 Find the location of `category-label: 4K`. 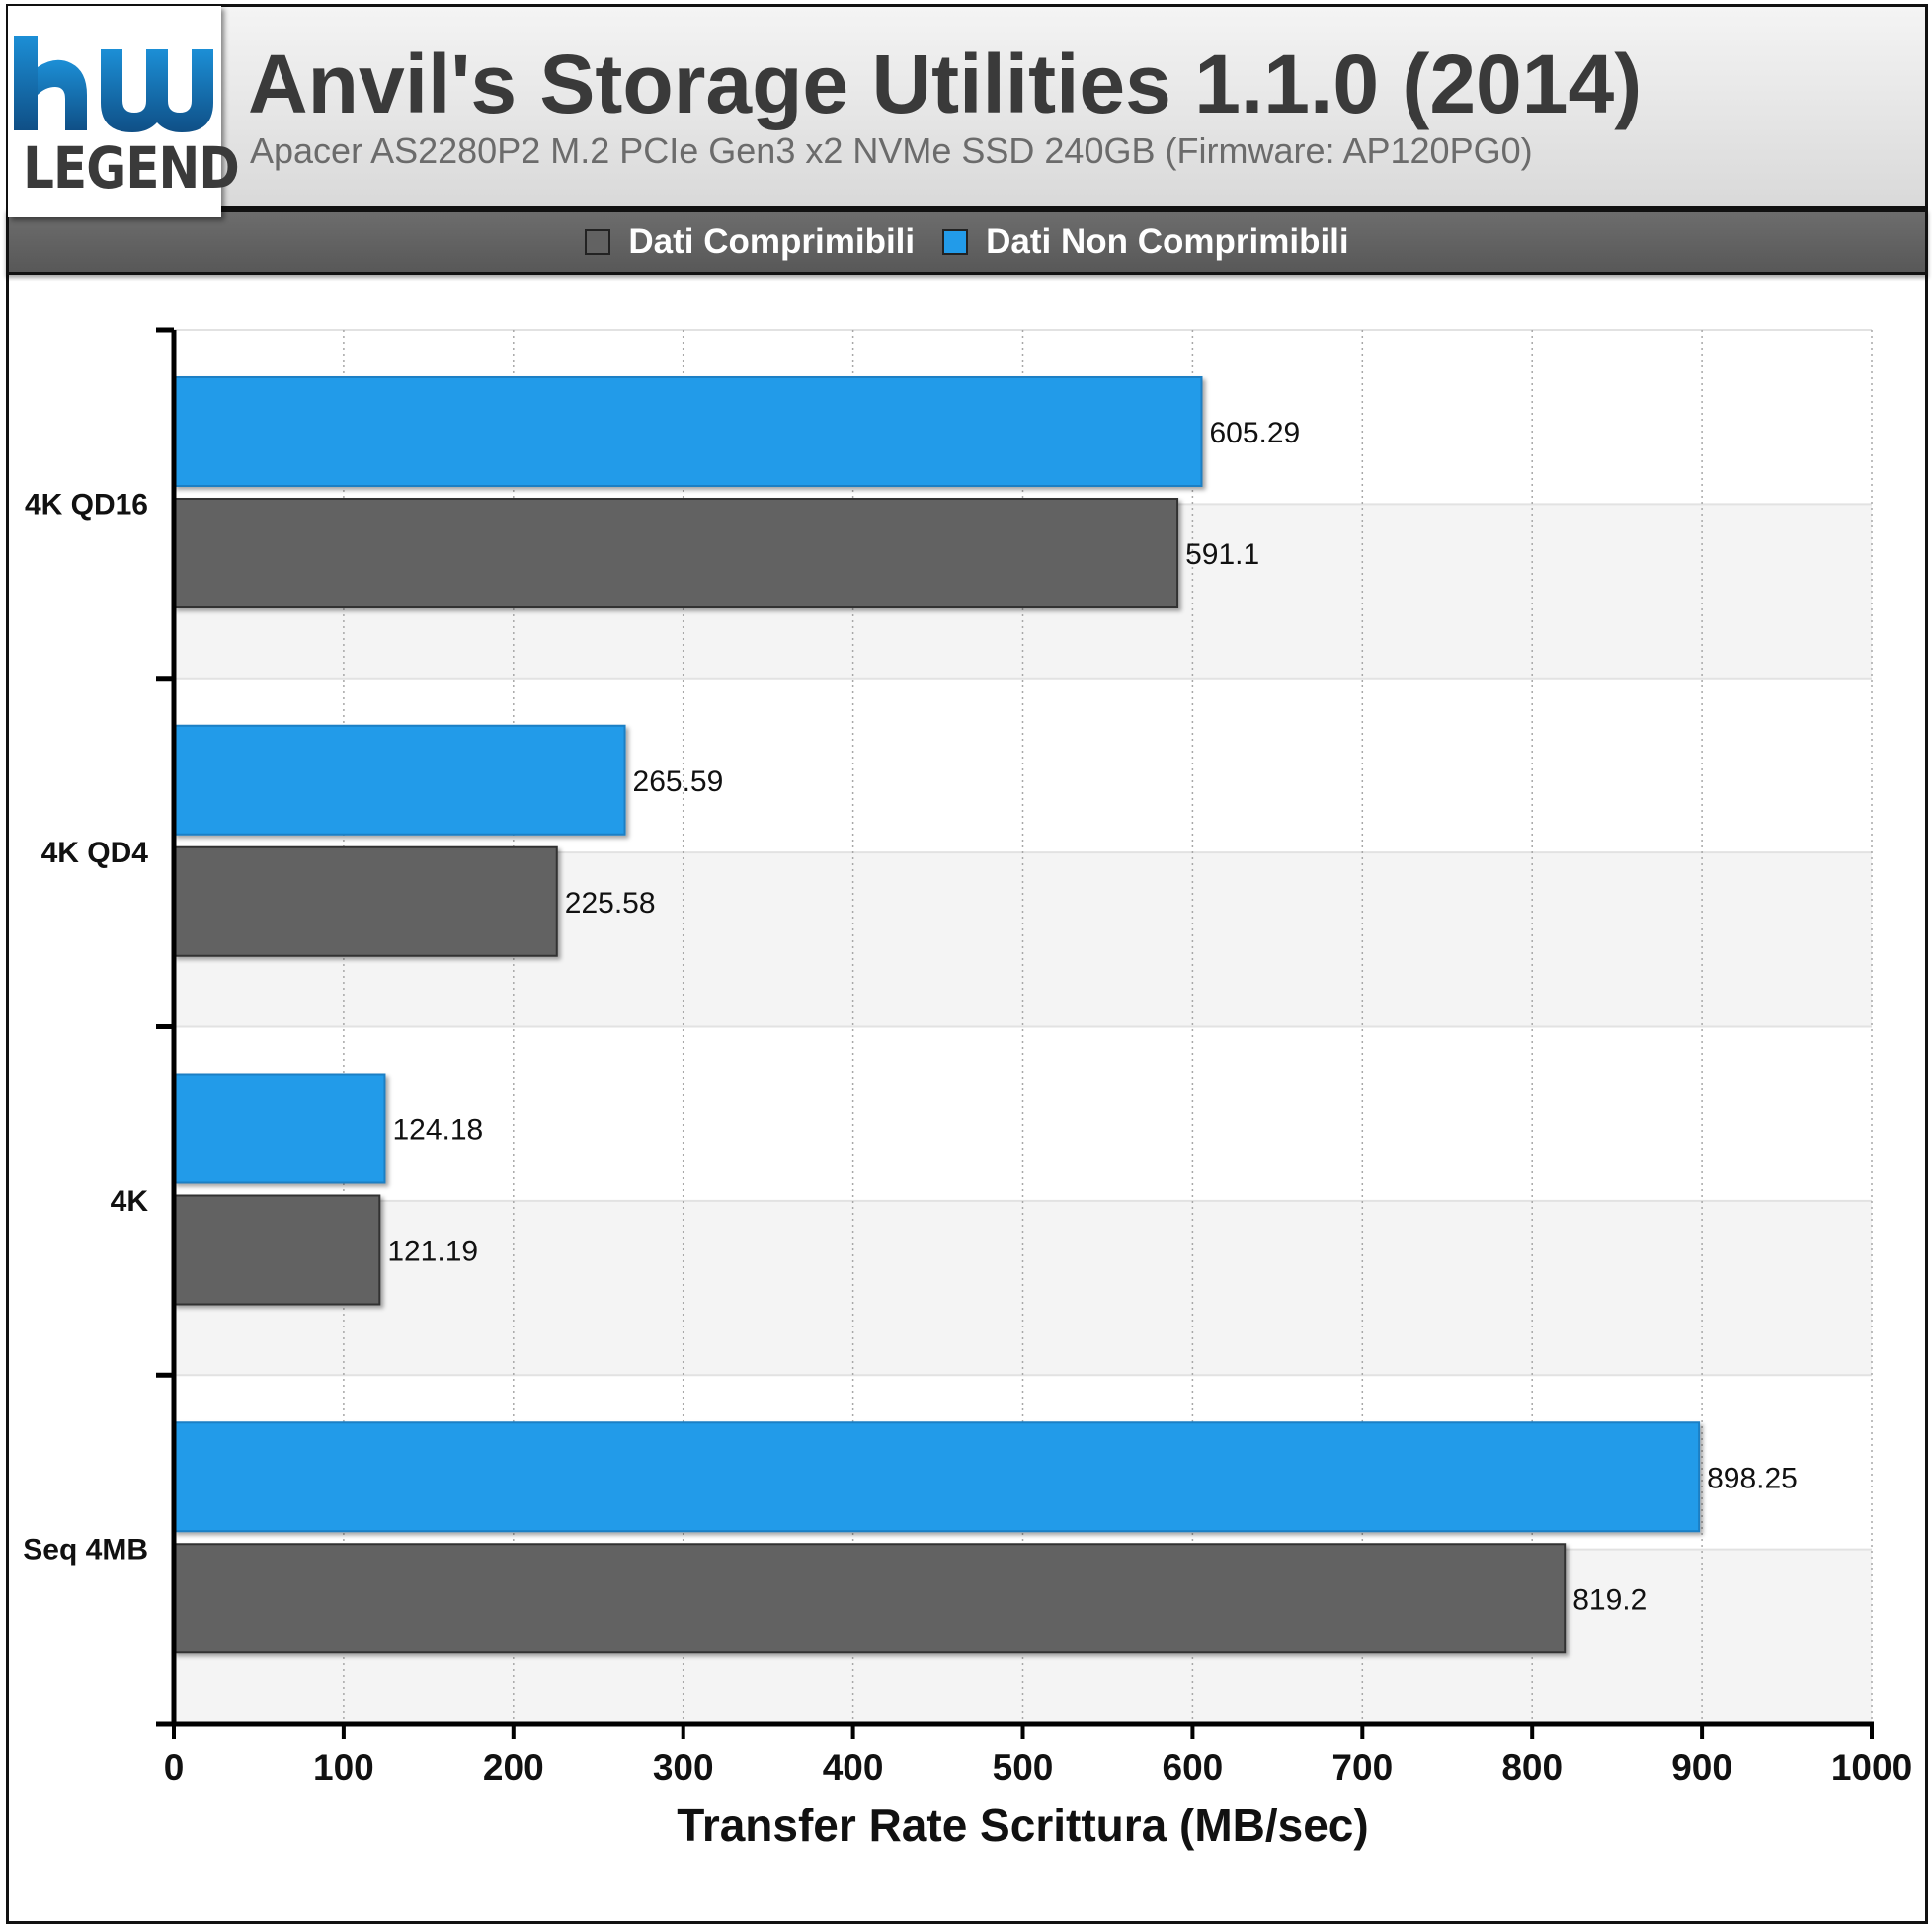

category-label: 4K is located at coordinates (130, 1201).